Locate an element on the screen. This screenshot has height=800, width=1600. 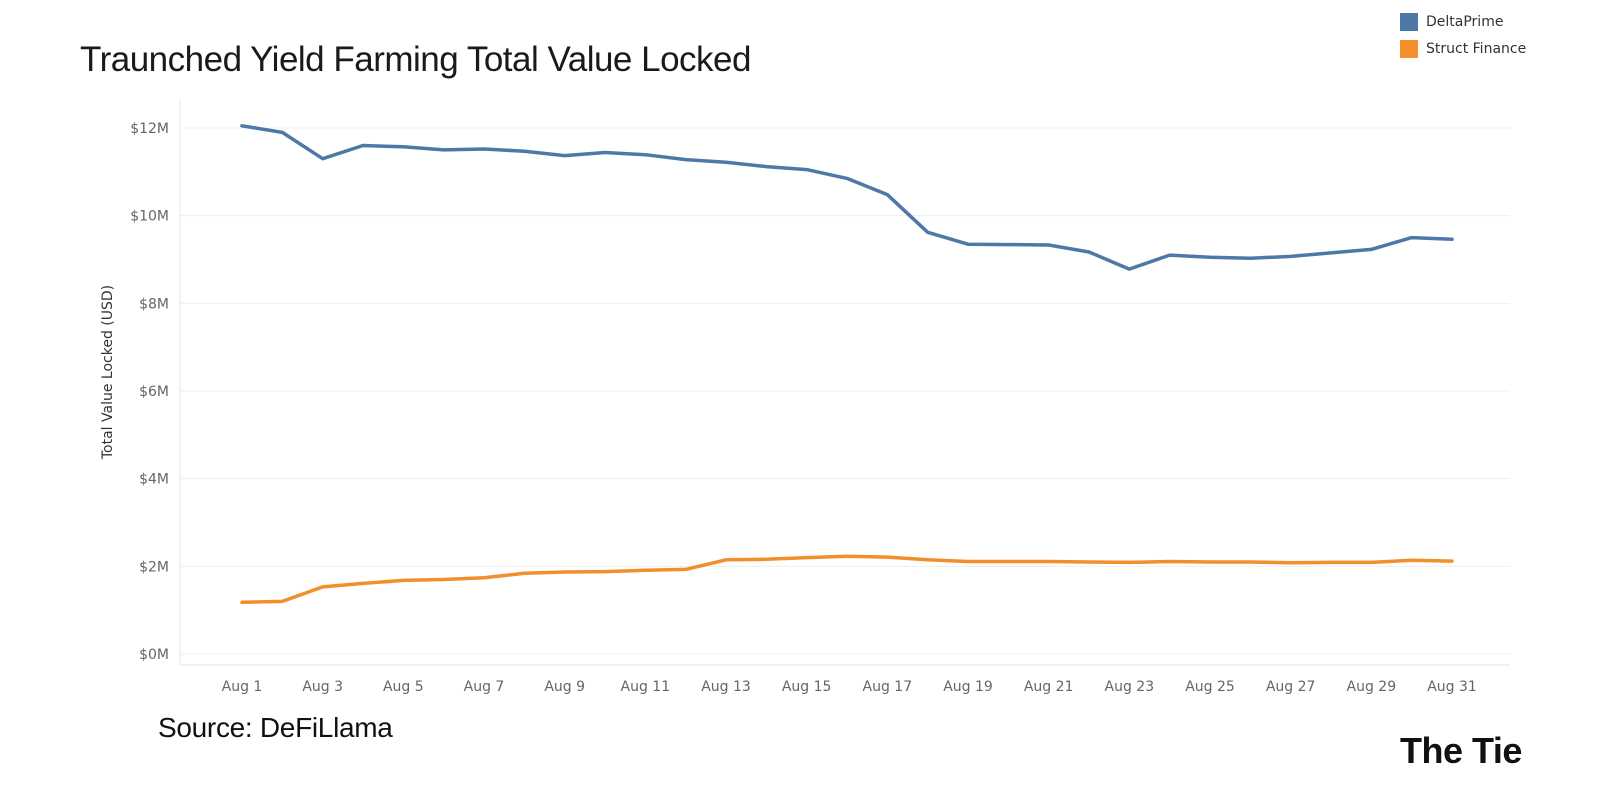
legend-item-struct-finance: Struct Finance is located at coordinates (1463, 48).